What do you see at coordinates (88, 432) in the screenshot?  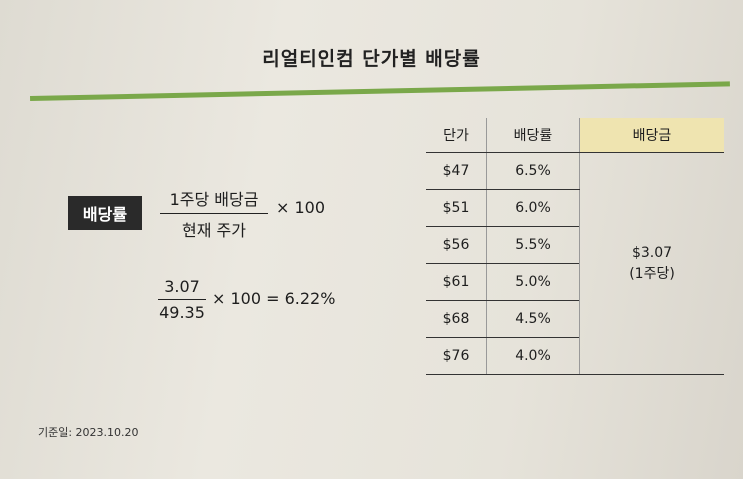 I see `reference-date-note: 기준일: 2023.10.20` at bounding box center [88, 432].